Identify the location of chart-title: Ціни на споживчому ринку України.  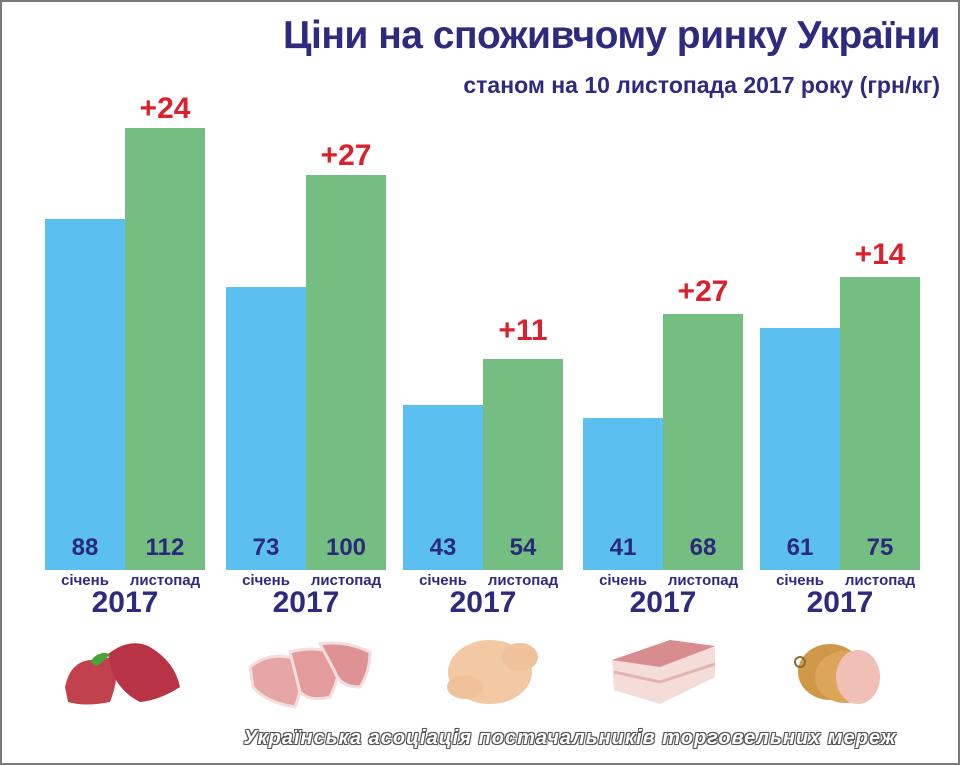
(611, 35).